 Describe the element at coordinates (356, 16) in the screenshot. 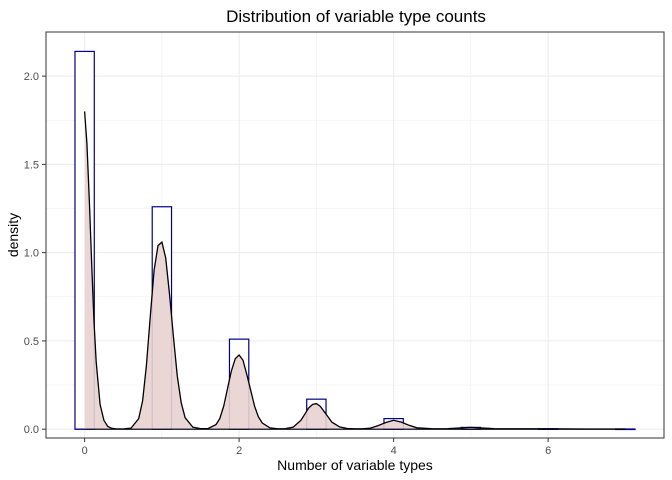

I see `chart-title: Distribution of variable type counts` at that location.